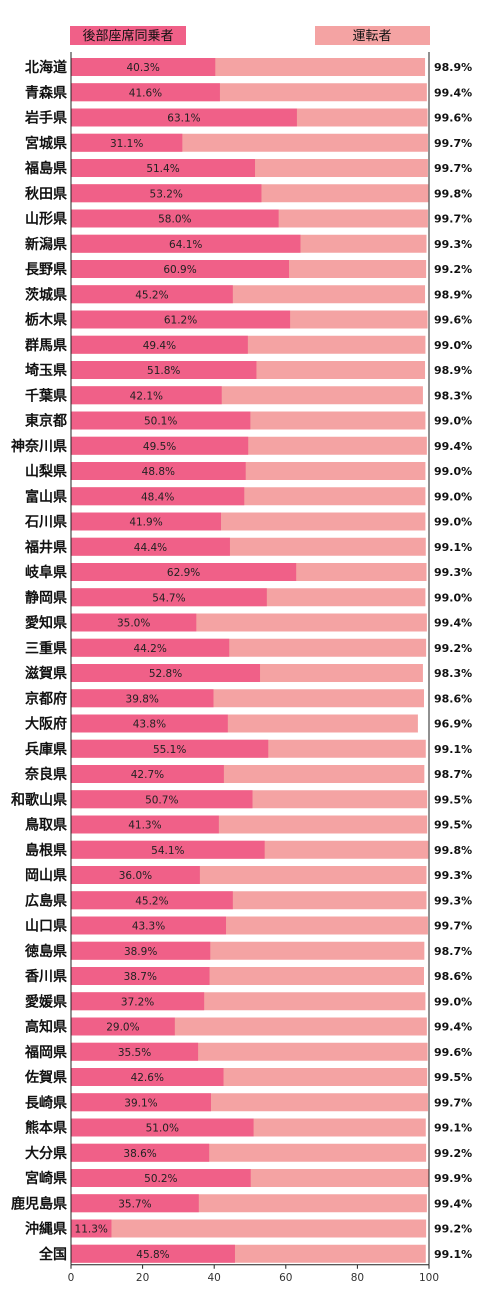 This screenshot has width=500, height=1300. Describe the element at coordinates (46, 370) in the screenshot. I see `category-label: 埼玉県` at that location.